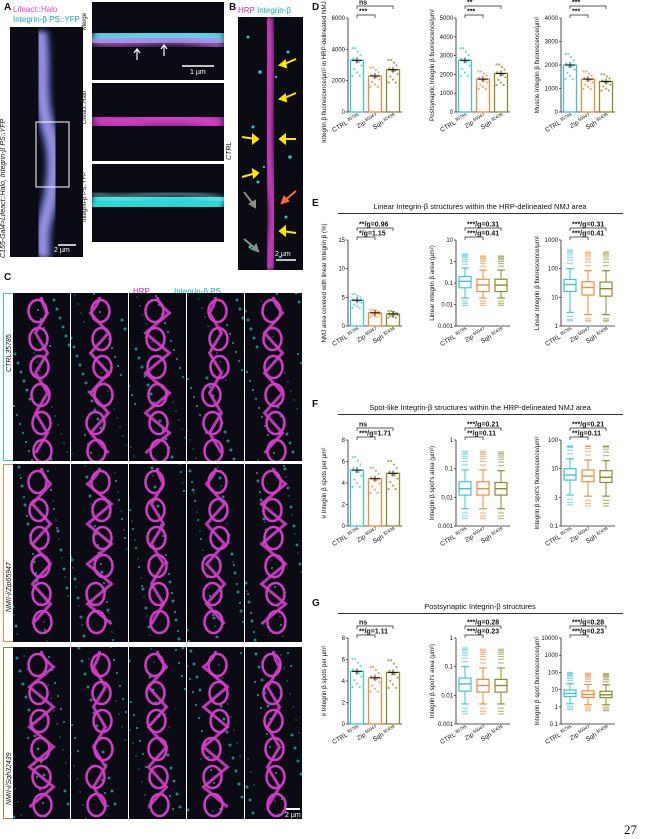 The height and width of the screenshot is (839, 648). What do you see at coordinates (315, 404) in the screenshot?
I see `panel-label-f: F` at bounding box center [315, 404].